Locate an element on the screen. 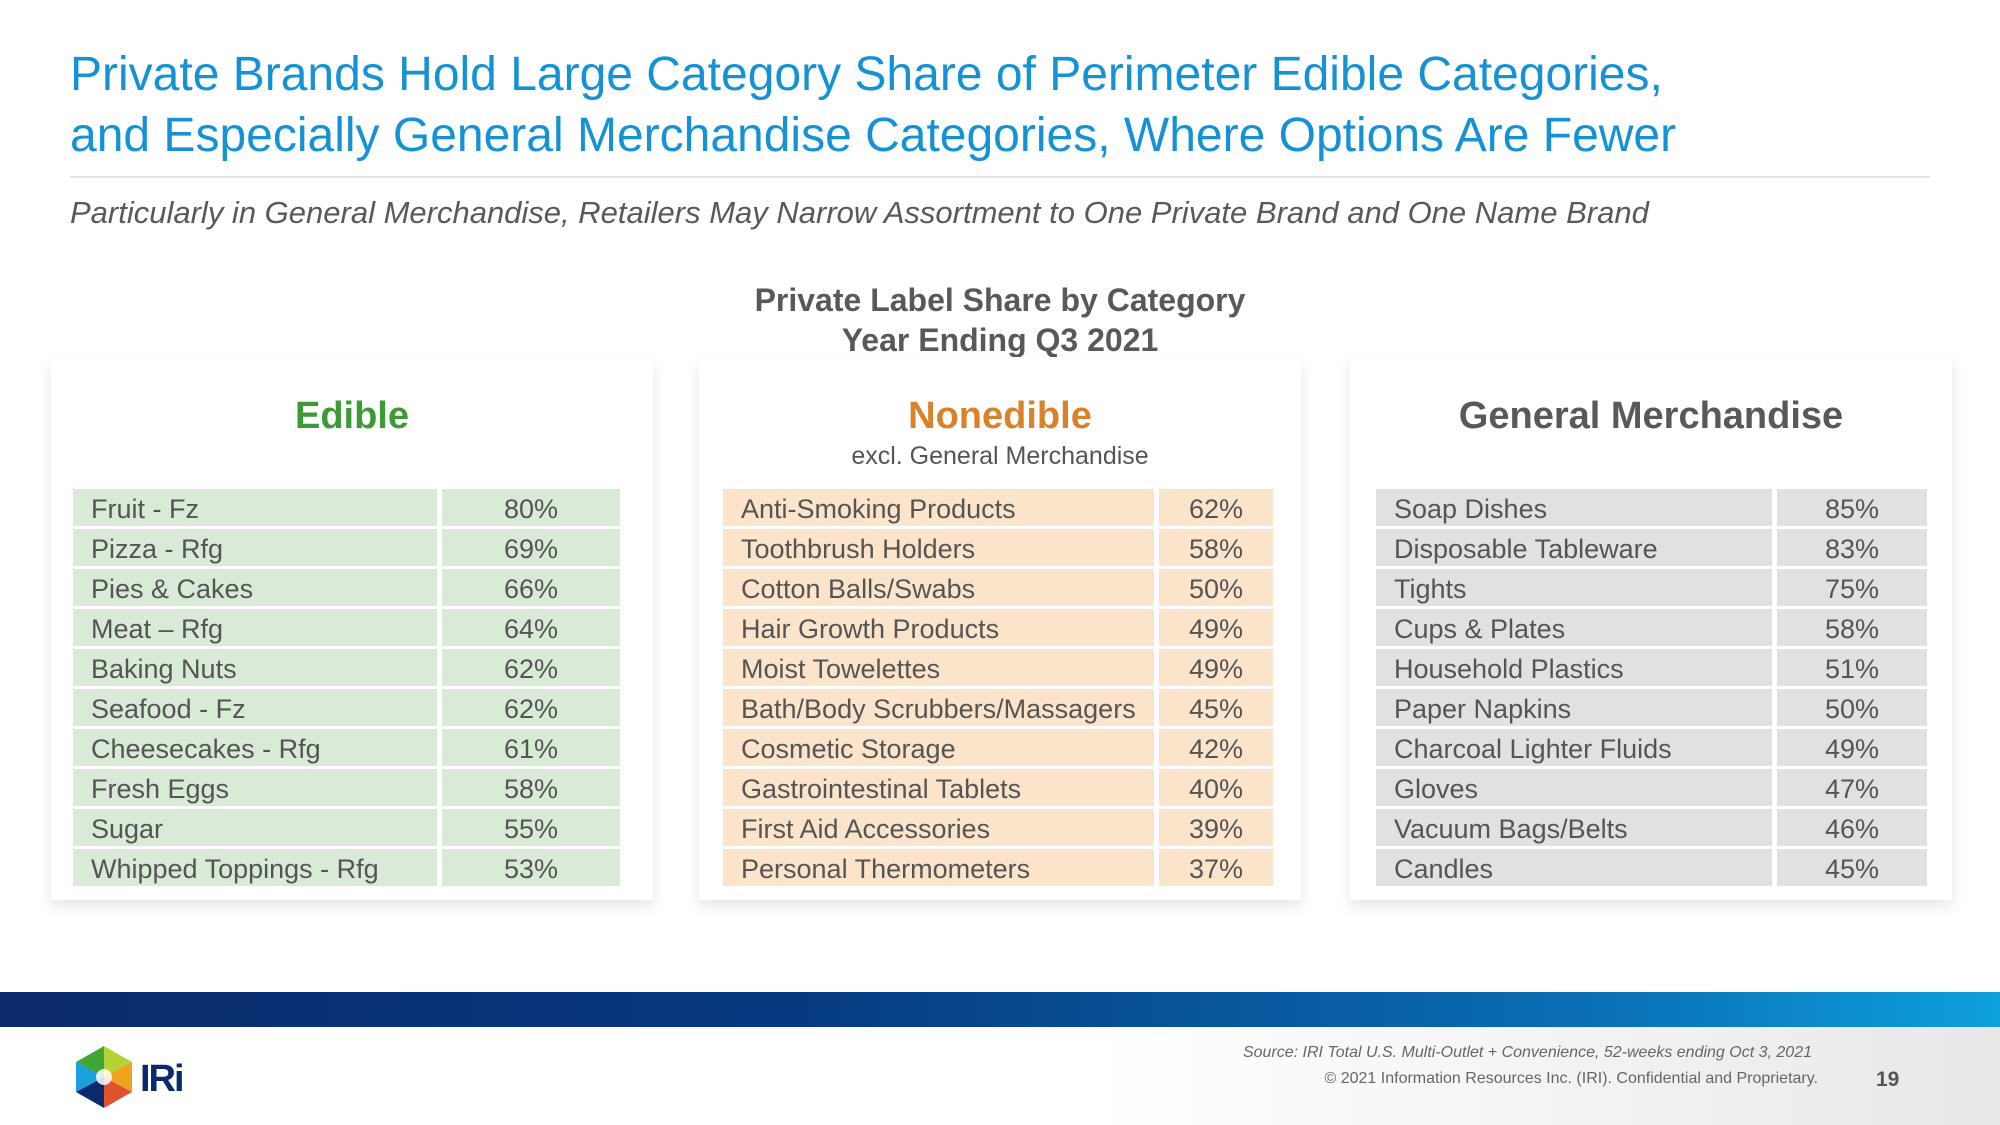  share-value: 39% is located at coordinates (1216, 827).